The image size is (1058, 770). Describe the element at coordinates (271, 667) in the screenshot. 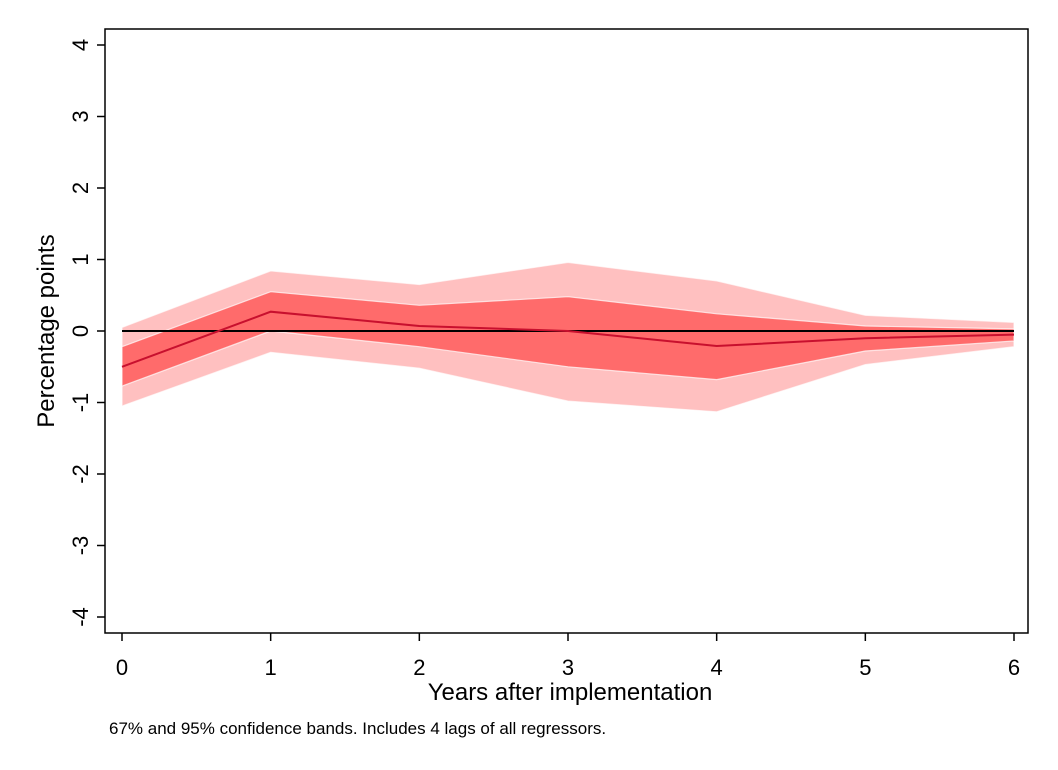

I see `x-tick-label: 1` at that location.